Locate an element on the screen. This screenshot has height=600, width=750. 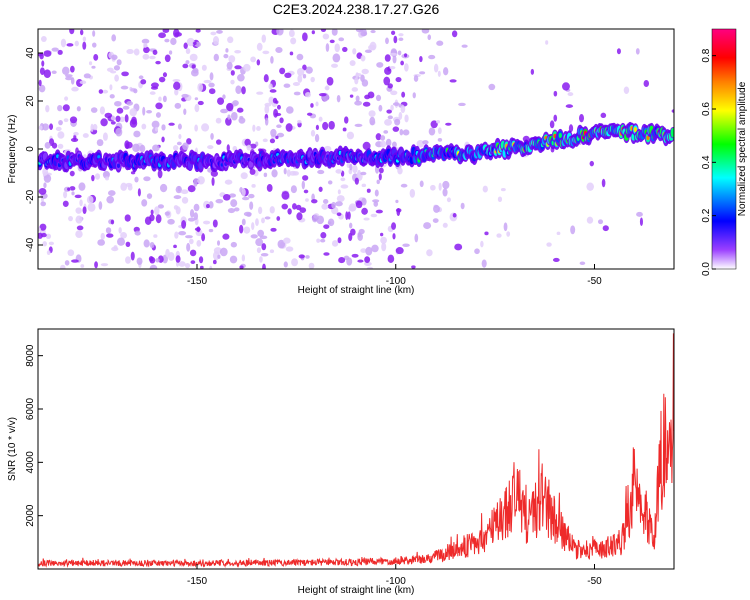
snr-x-label: Height of straight line (km) is located at coordinates (356, 590).